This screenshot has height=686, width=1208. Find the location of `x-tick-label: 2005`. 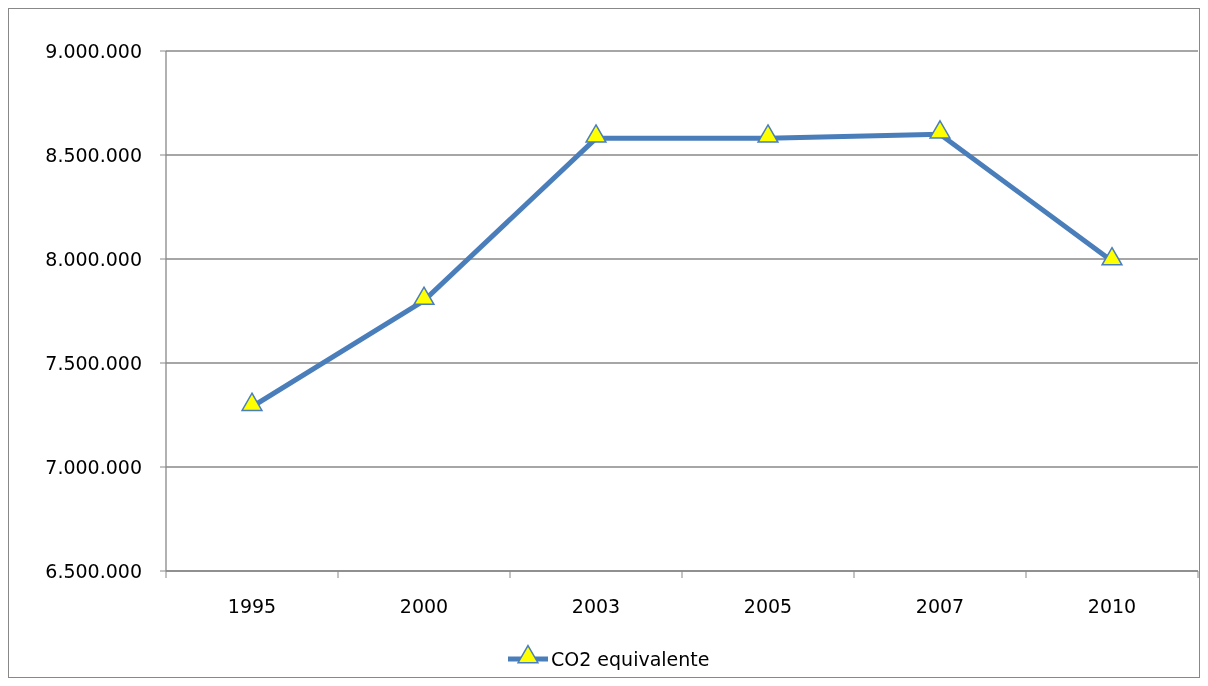

x-tick-label: 2005 is located at coordinates (768, 606).